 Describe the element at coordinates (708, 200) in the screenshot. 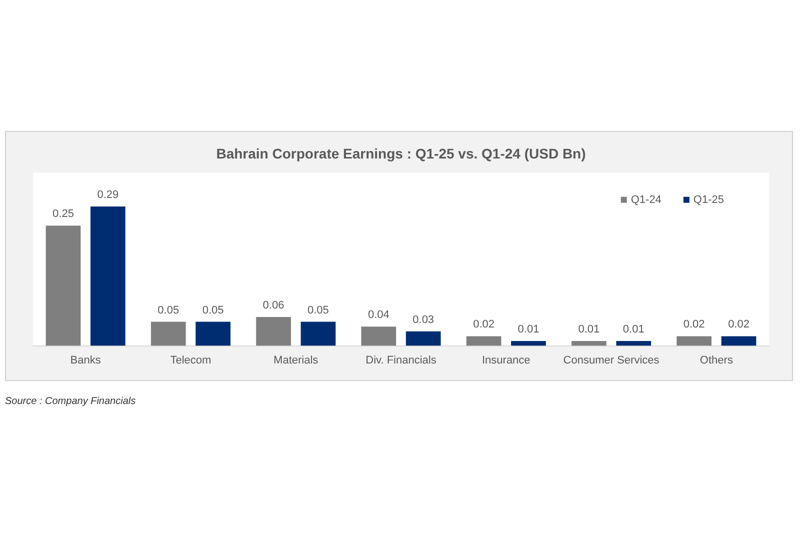

I see `legend-label: Q1-25` at that location.